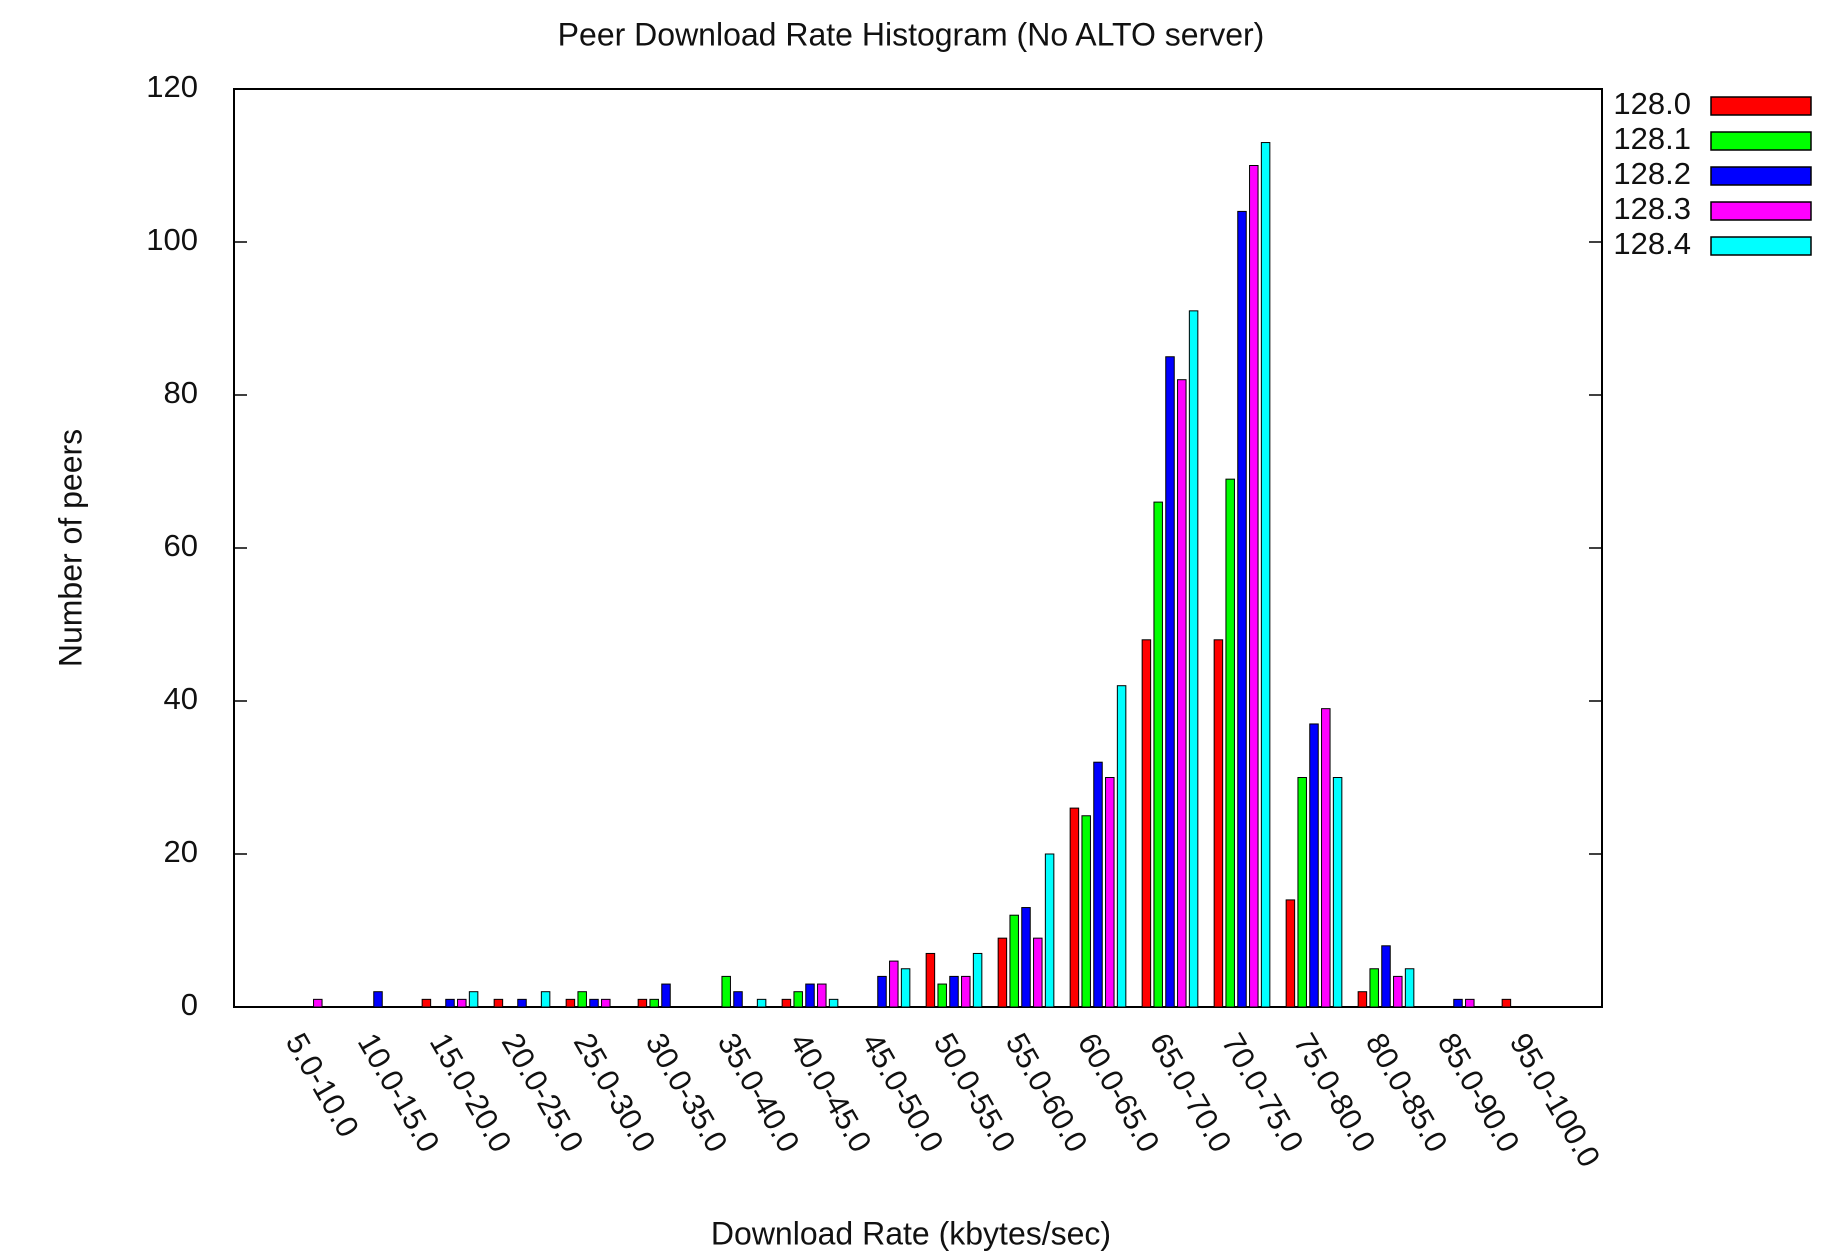 The height and width of the screenshot is (1253, 1847). Describe the element at coordinates (70, 548) in the screenshot. I see `y-axis-title: Number of peers` at that location.